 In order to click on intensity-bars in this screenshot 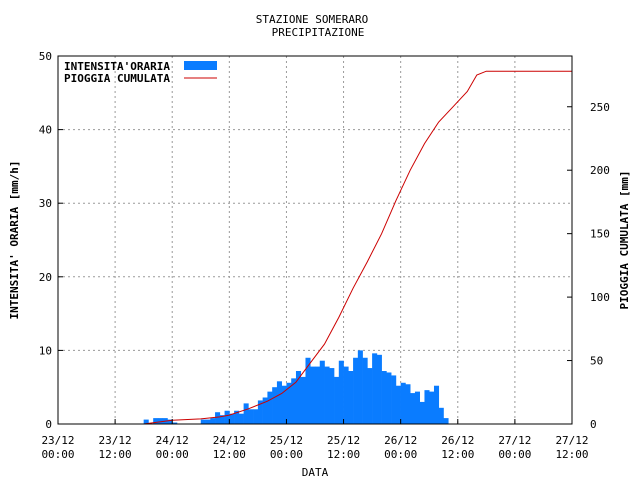, I will do `click(296, 387)`.